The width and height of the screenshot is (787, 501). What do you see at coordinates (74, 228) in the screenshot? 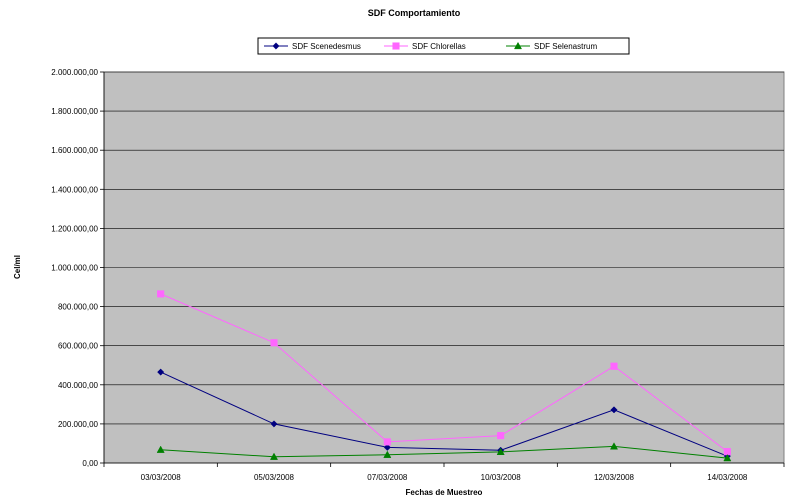
I see `y-tick-label: 1.200.000,00` at bounding box center [74, 228].